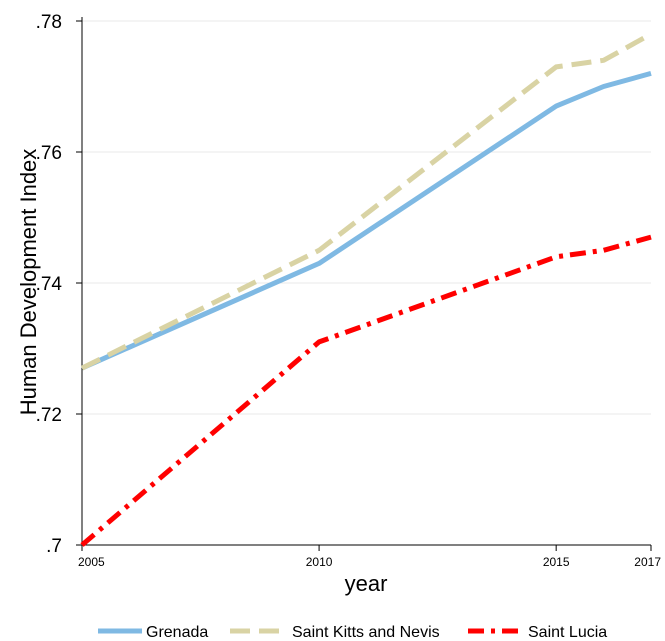 The height and width of the screenshot is (641, 665). What do you see at coordinates (28, 282) in the screenshot?
I see `y-axis-label: Human Development Index` at bounding box center [28, 282].